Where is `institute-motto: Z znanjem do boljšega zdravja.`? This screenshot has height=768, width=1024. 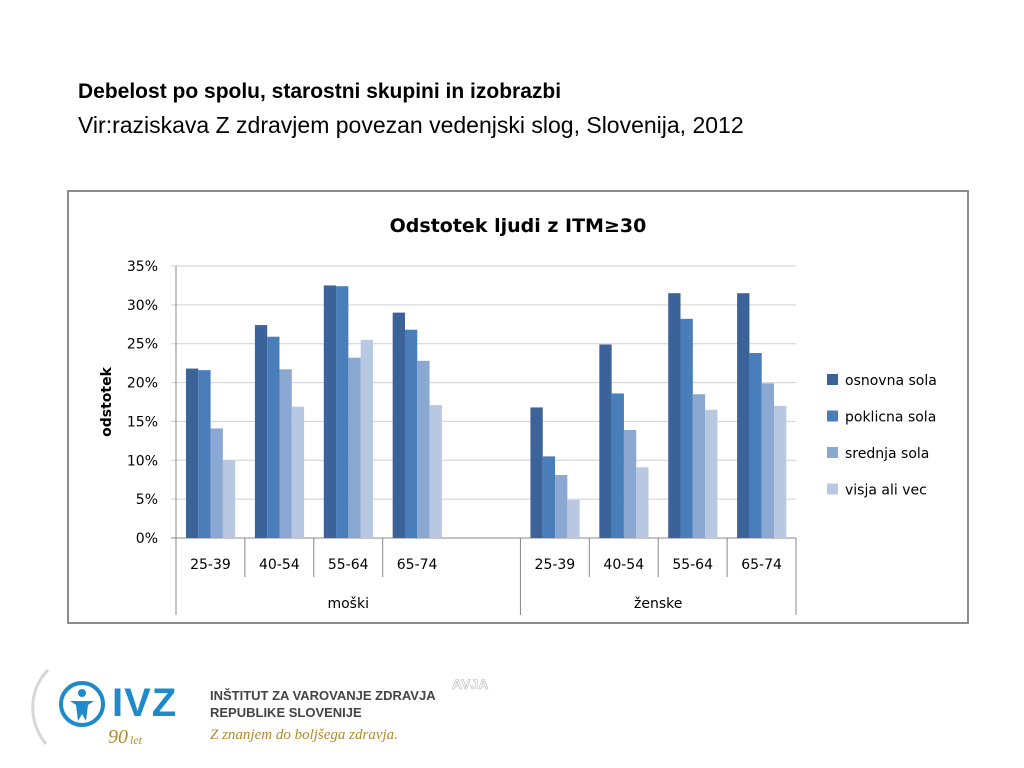 institute-motto: Z znanjem do boljšega zdravja. is located at coordinates (304, 735).